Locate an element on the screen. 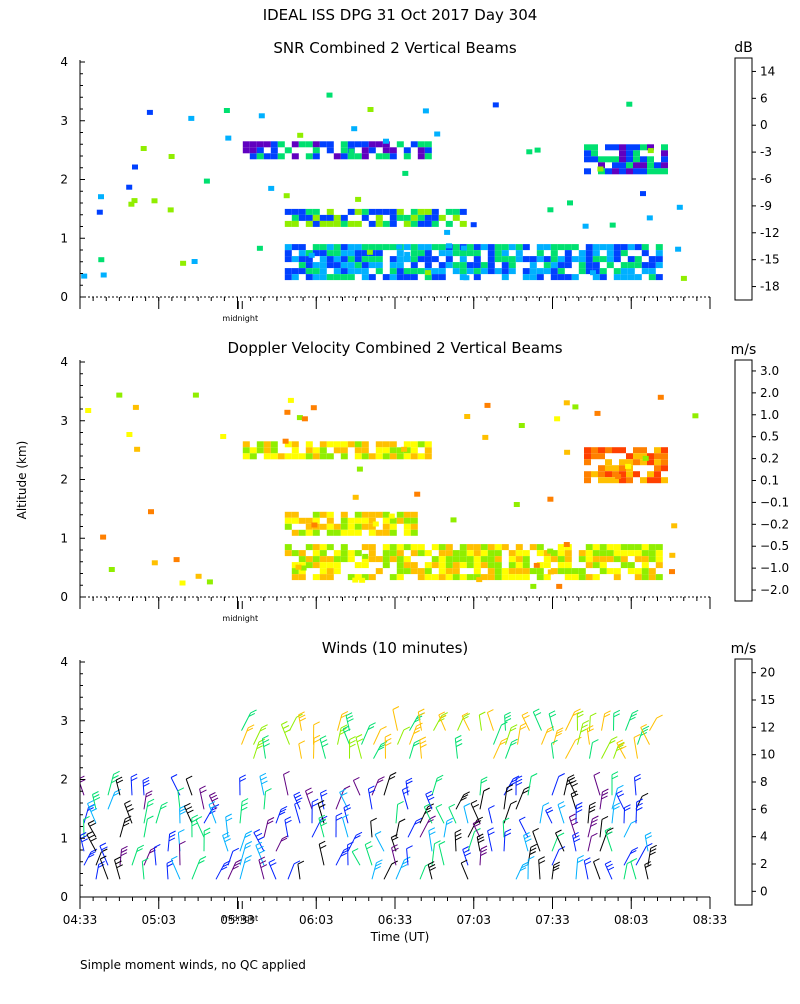 This screenshot has width=800, height=1004. colorbar-label: -15 is located at coordinates (770, 260).